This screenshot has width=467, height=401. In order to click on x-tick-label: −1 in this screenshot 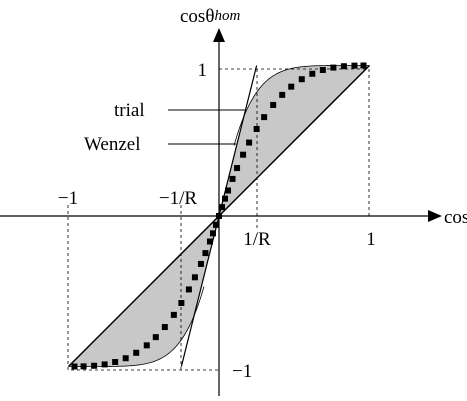, I will do `click(68, 198)`.